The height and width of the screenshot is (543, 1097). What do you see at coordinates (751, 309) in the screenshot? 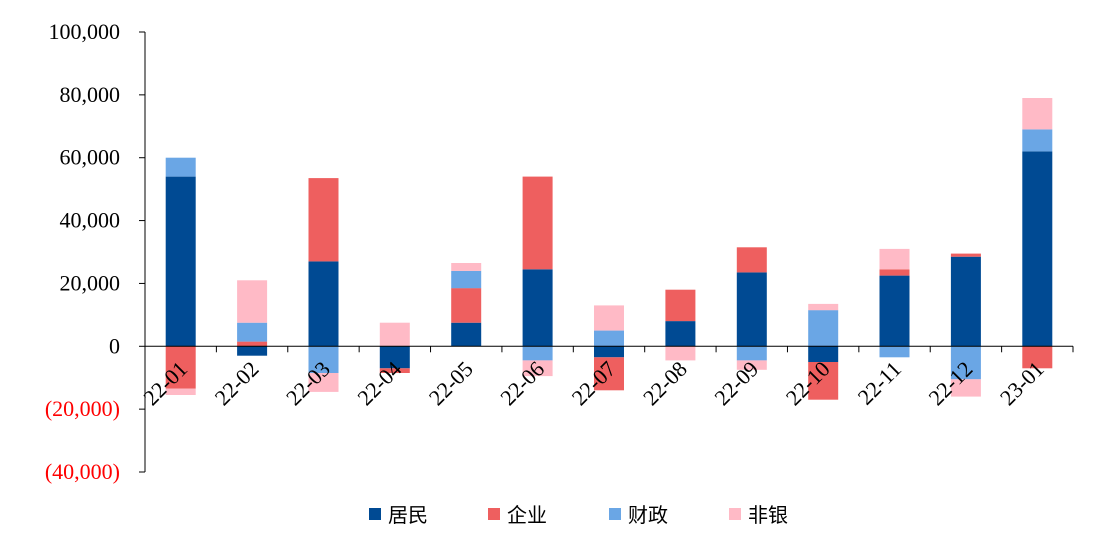
I see `bar-22-09-居民` at bounding box center [751, 309].